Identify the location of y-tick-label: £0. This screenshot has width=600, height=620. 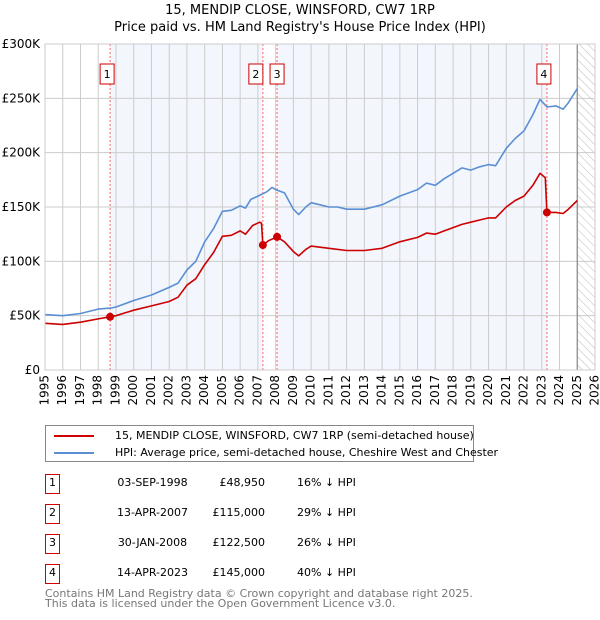
(32, 370).